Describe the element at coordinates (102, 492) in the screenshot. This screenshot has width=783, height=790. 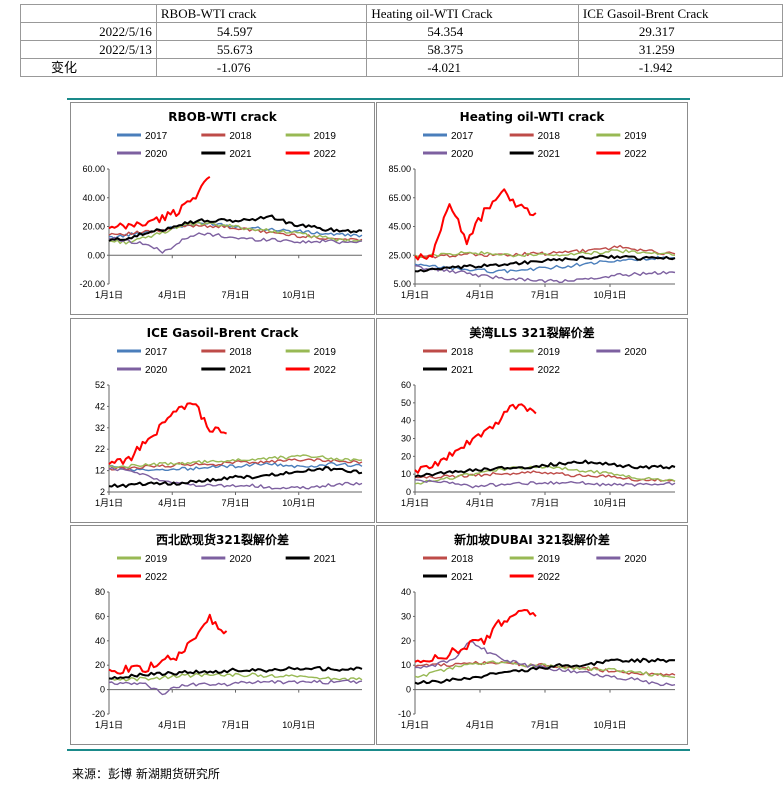
I see `y-tick-label: 2` at that location.